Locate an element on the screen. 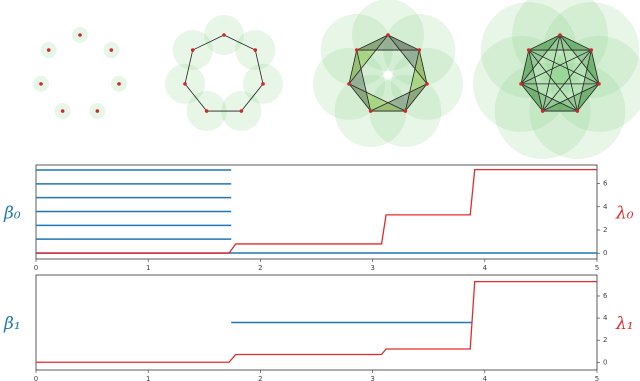  ball is located at coordinates (560, 41).